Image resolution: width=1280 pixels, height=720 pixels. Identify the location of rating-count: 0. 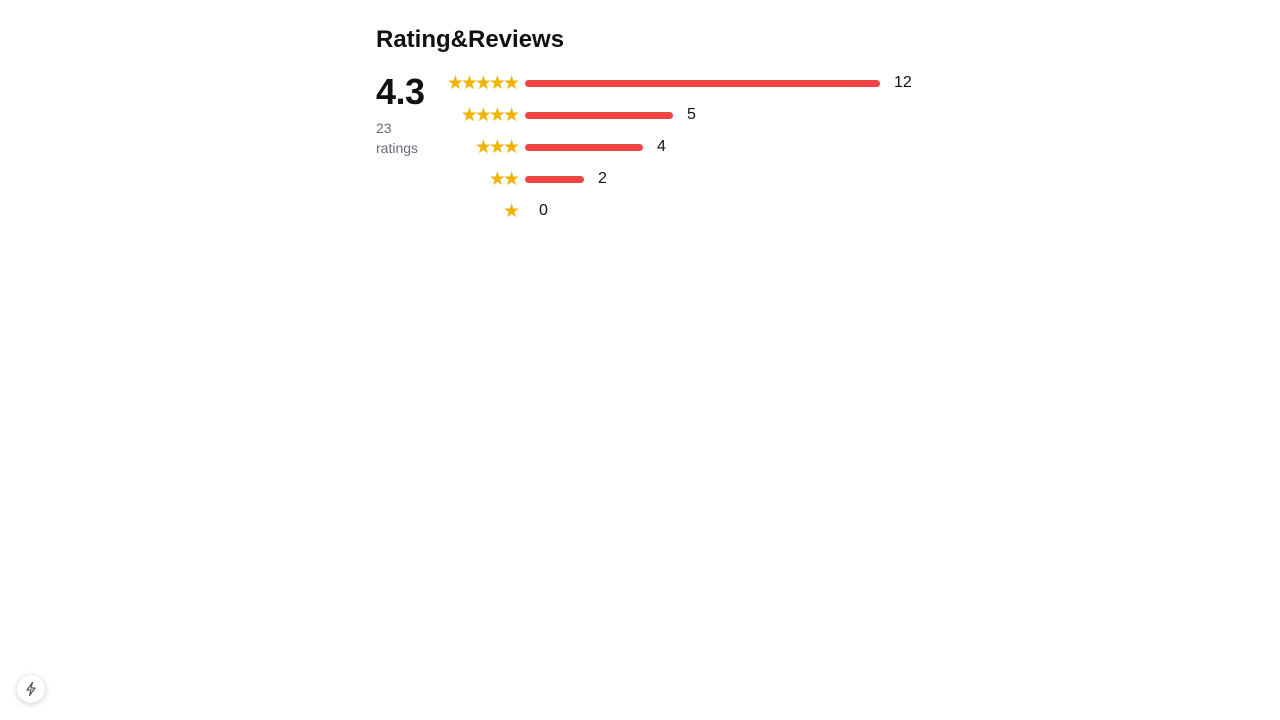
(543, 210).